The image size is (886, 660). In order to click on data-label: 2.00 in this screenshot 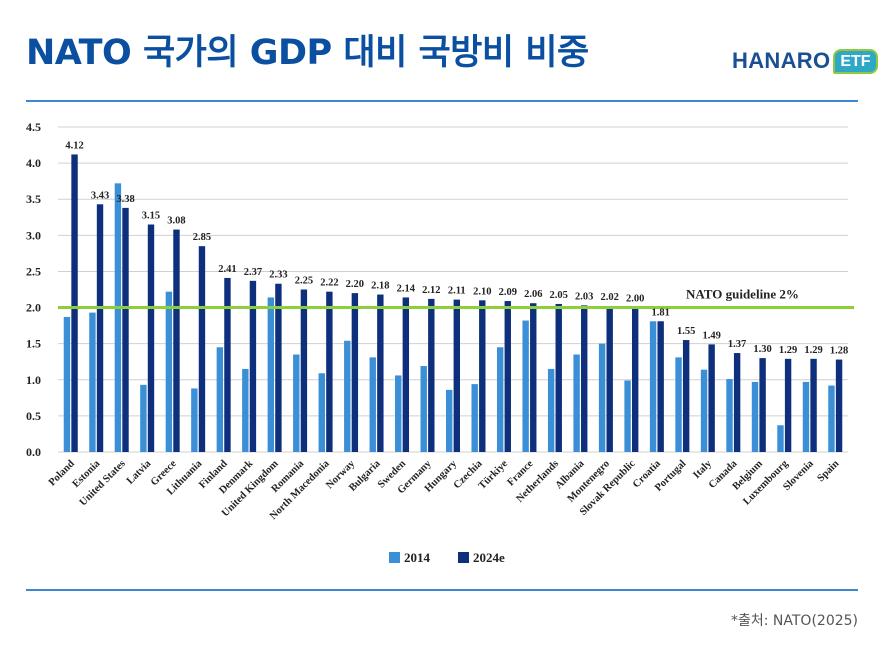, I will do `click(635, 299)`.